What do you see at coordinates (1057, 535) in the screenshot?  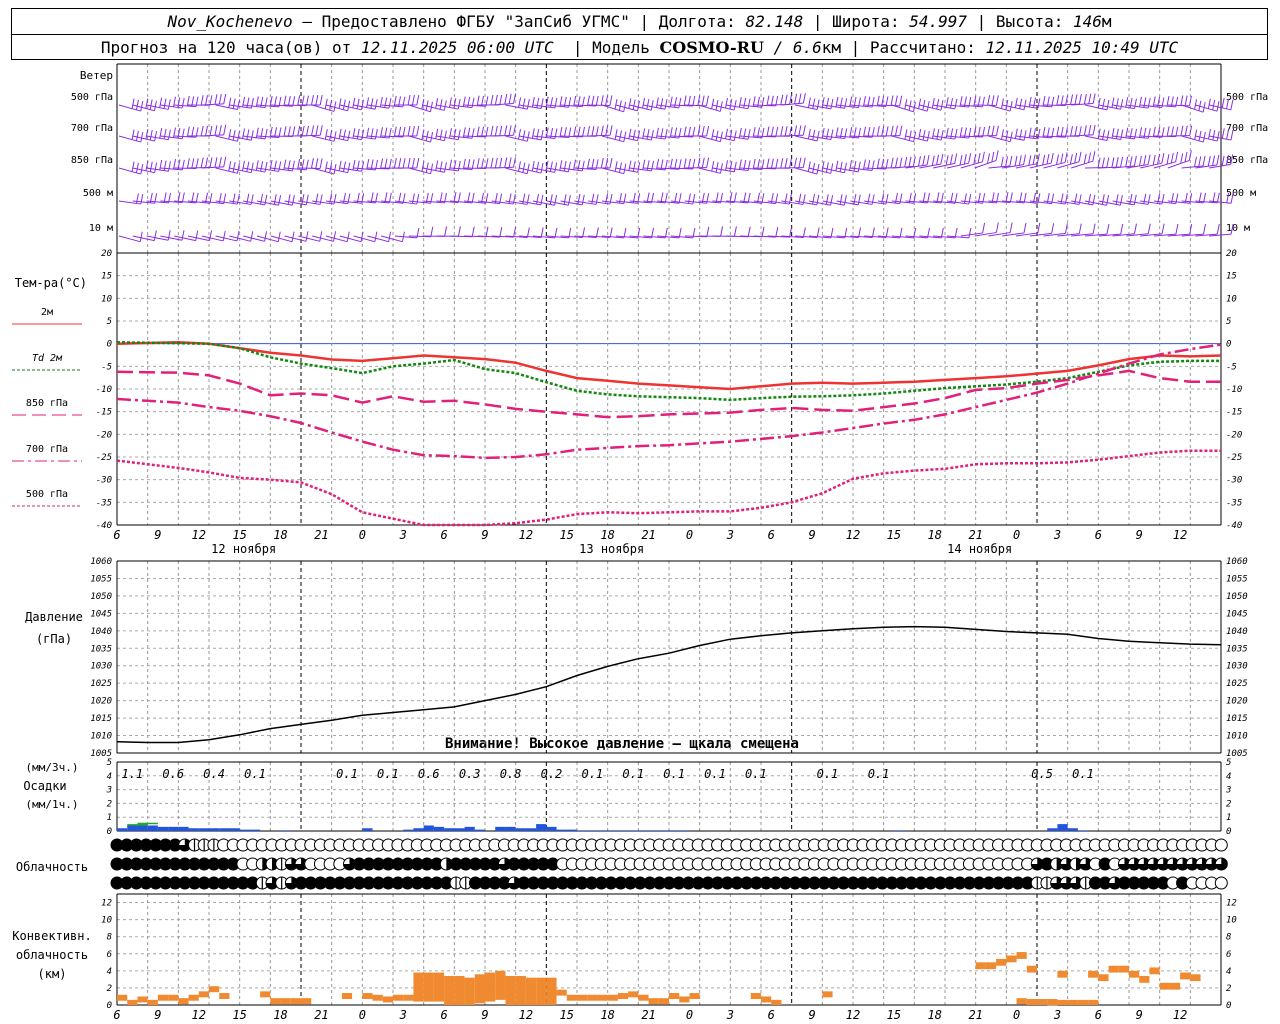 I see `temp-xtick: 3` at bounding box center [1057, 535].